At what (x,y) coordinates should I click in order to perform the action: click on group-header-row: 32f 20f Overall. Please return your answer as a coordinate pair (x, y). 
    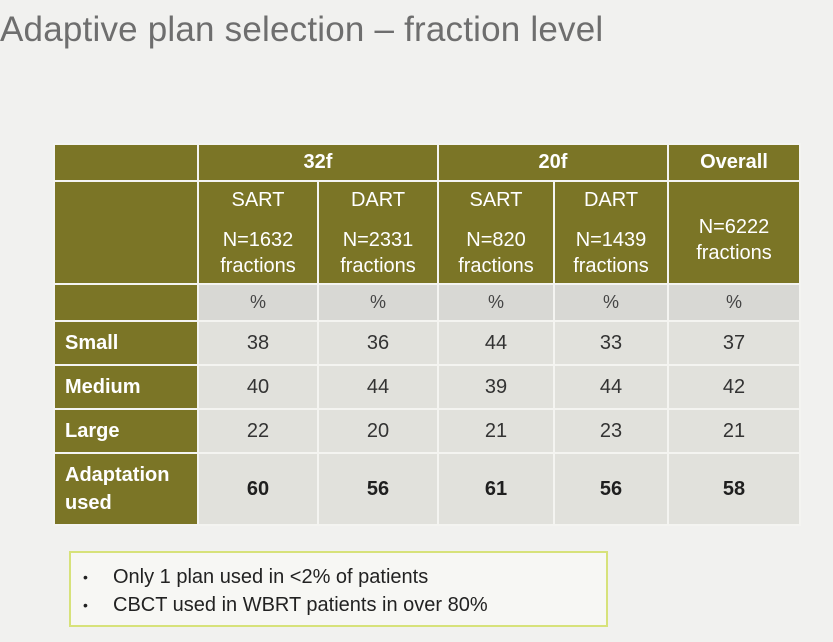
    Looking at the image, I should click on (427, 162).